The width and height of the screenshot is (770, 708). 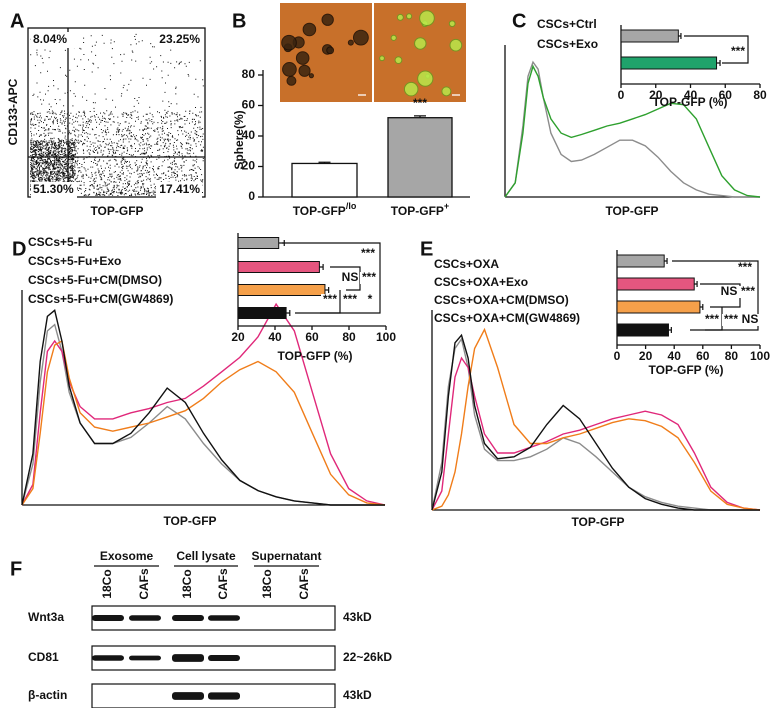 What do you see at coordinates (567, 24) in the screenshot?
I see `legend-entry: CSCs+Ctrl` at bounding box center [567, 24].